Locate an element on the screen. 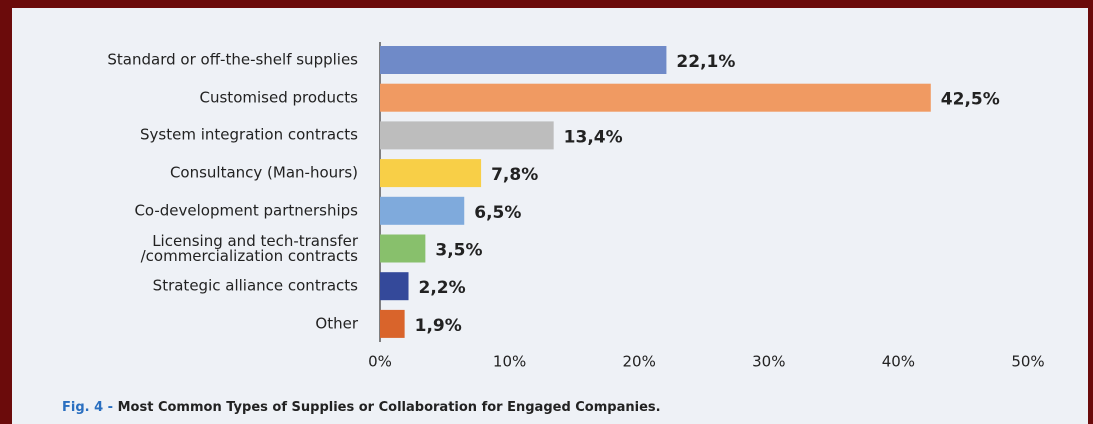 This screenshot has height=424, width=1093. x-tick-label: 20% is located at coordinates (639, 362).